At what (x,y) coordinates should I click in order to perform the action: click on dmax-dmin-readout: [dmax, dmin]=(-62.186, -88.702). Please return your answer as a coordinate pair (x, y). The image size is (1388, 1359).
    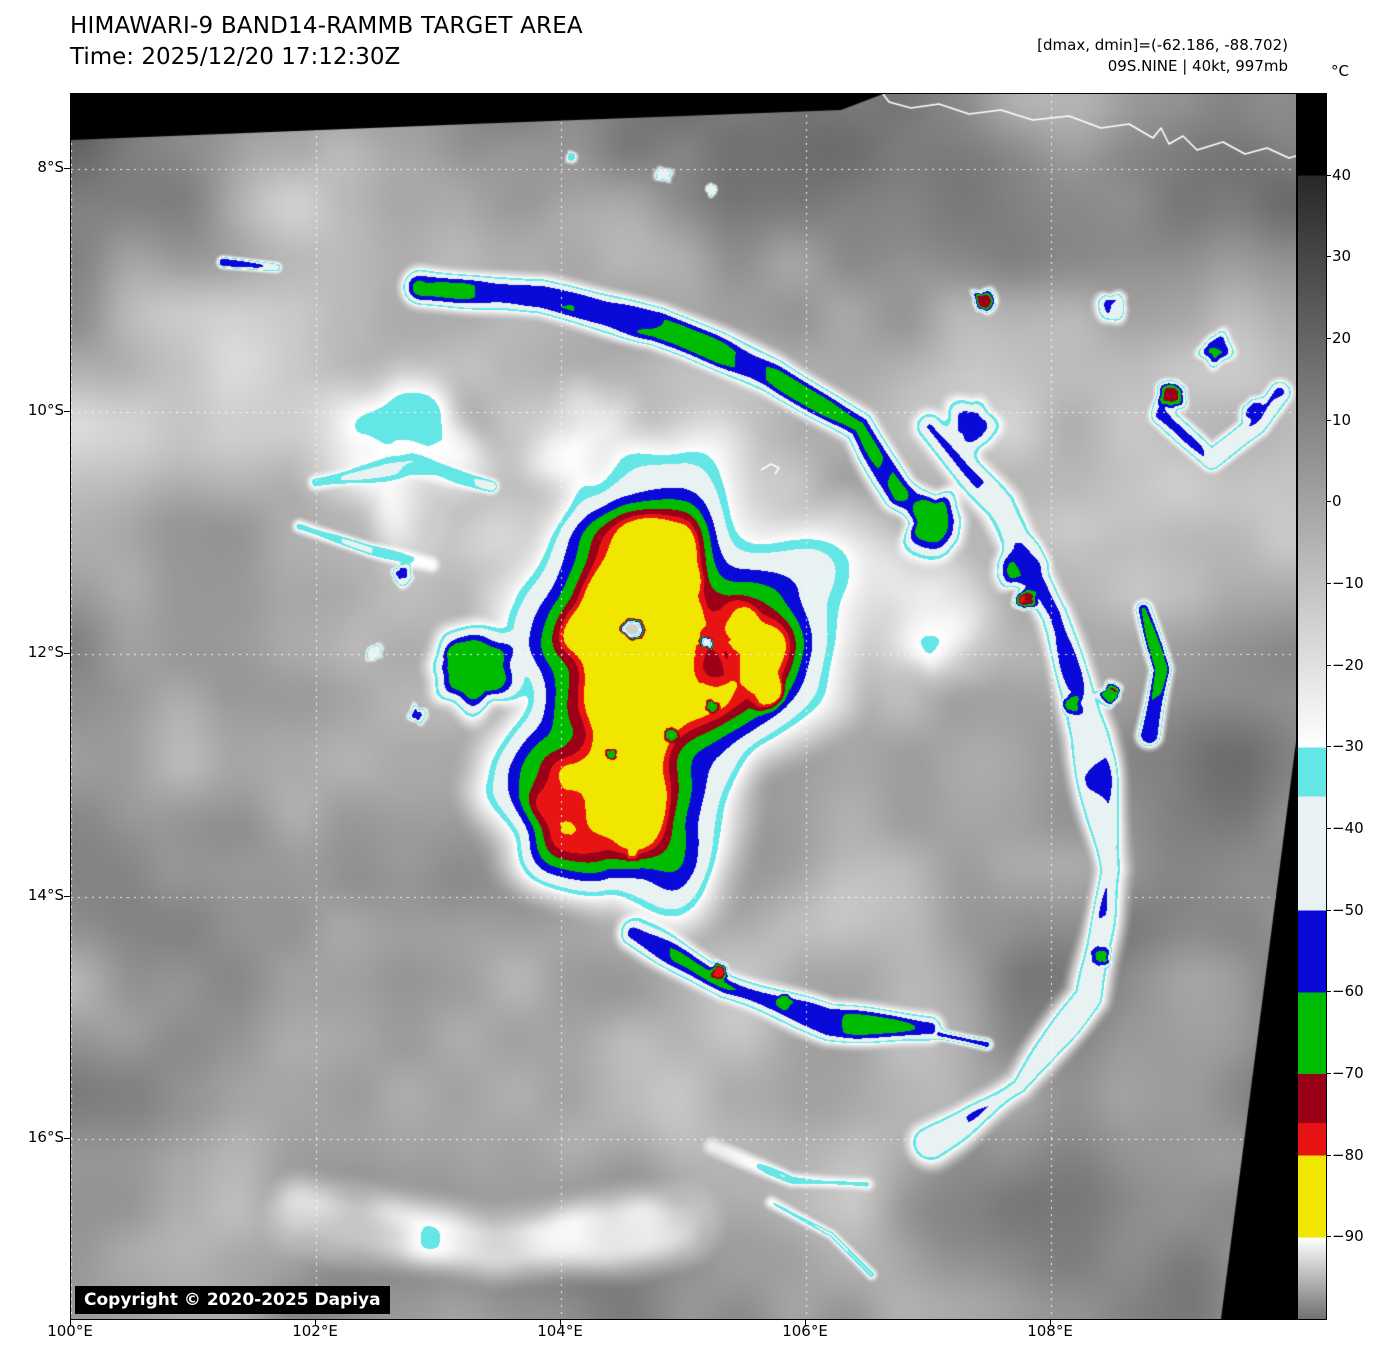
    Looking at the image, I should click on (1162, 45).